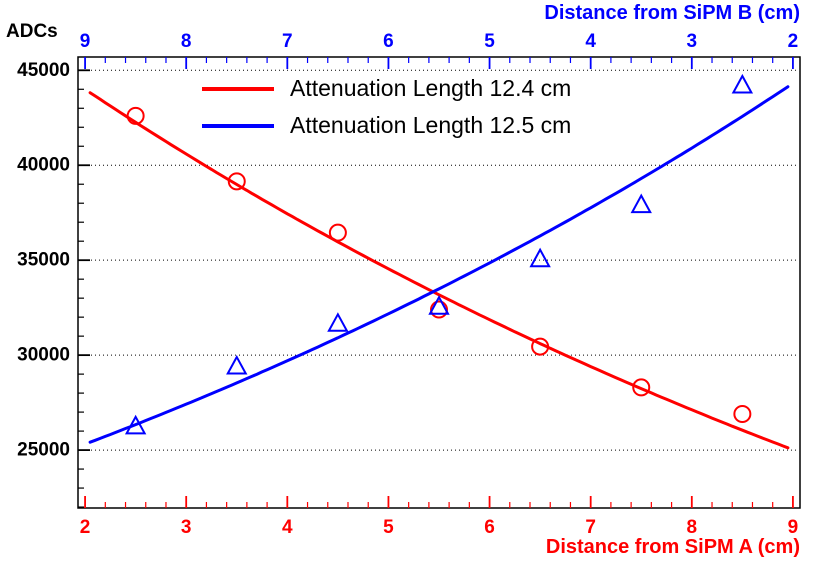 The image size is (830, 564). What do you see at coordinates (672, 13) in the screenshot?
I see `top-axis-title: Distance from SiPM B (cm)` at bounding box center [672, 13].